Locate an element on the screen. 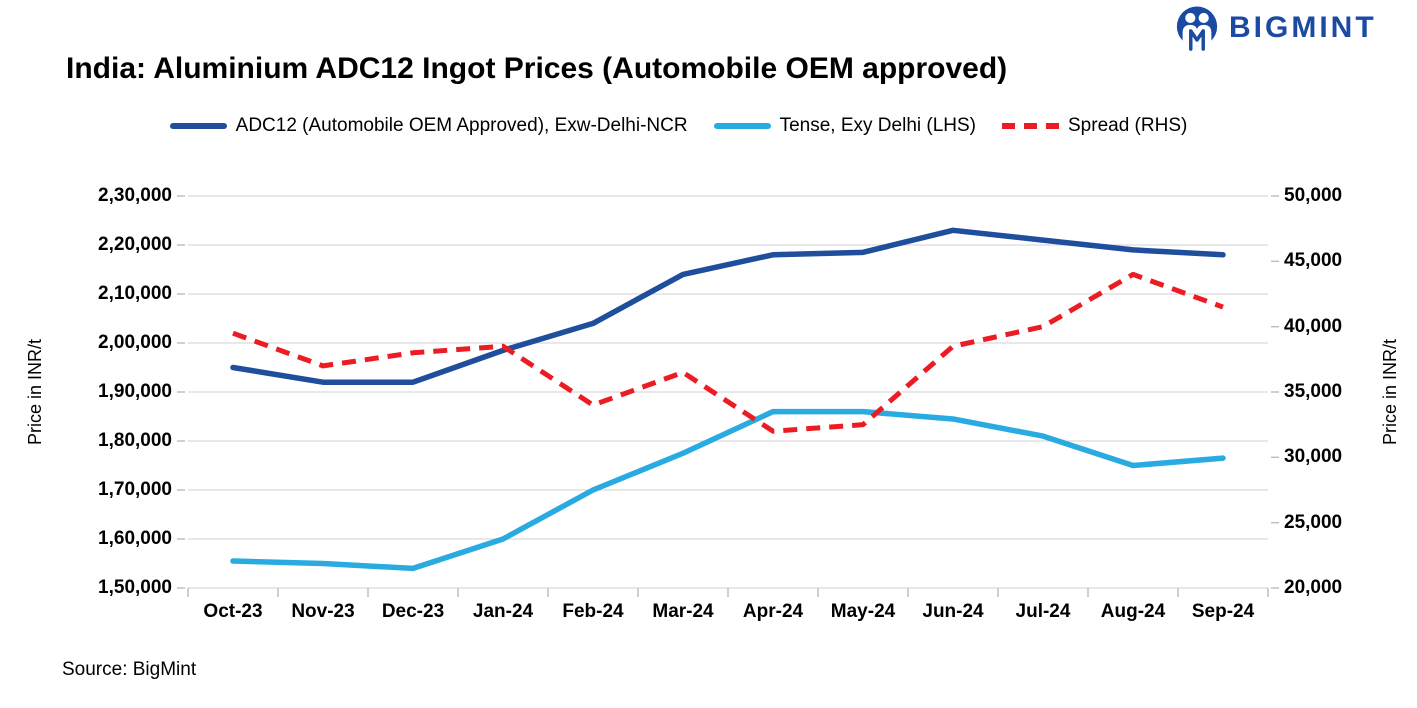 This screenshot has width=1417, height=708. left-axis-tick-label: 1,90,000 is located at coordinates (135, 391).